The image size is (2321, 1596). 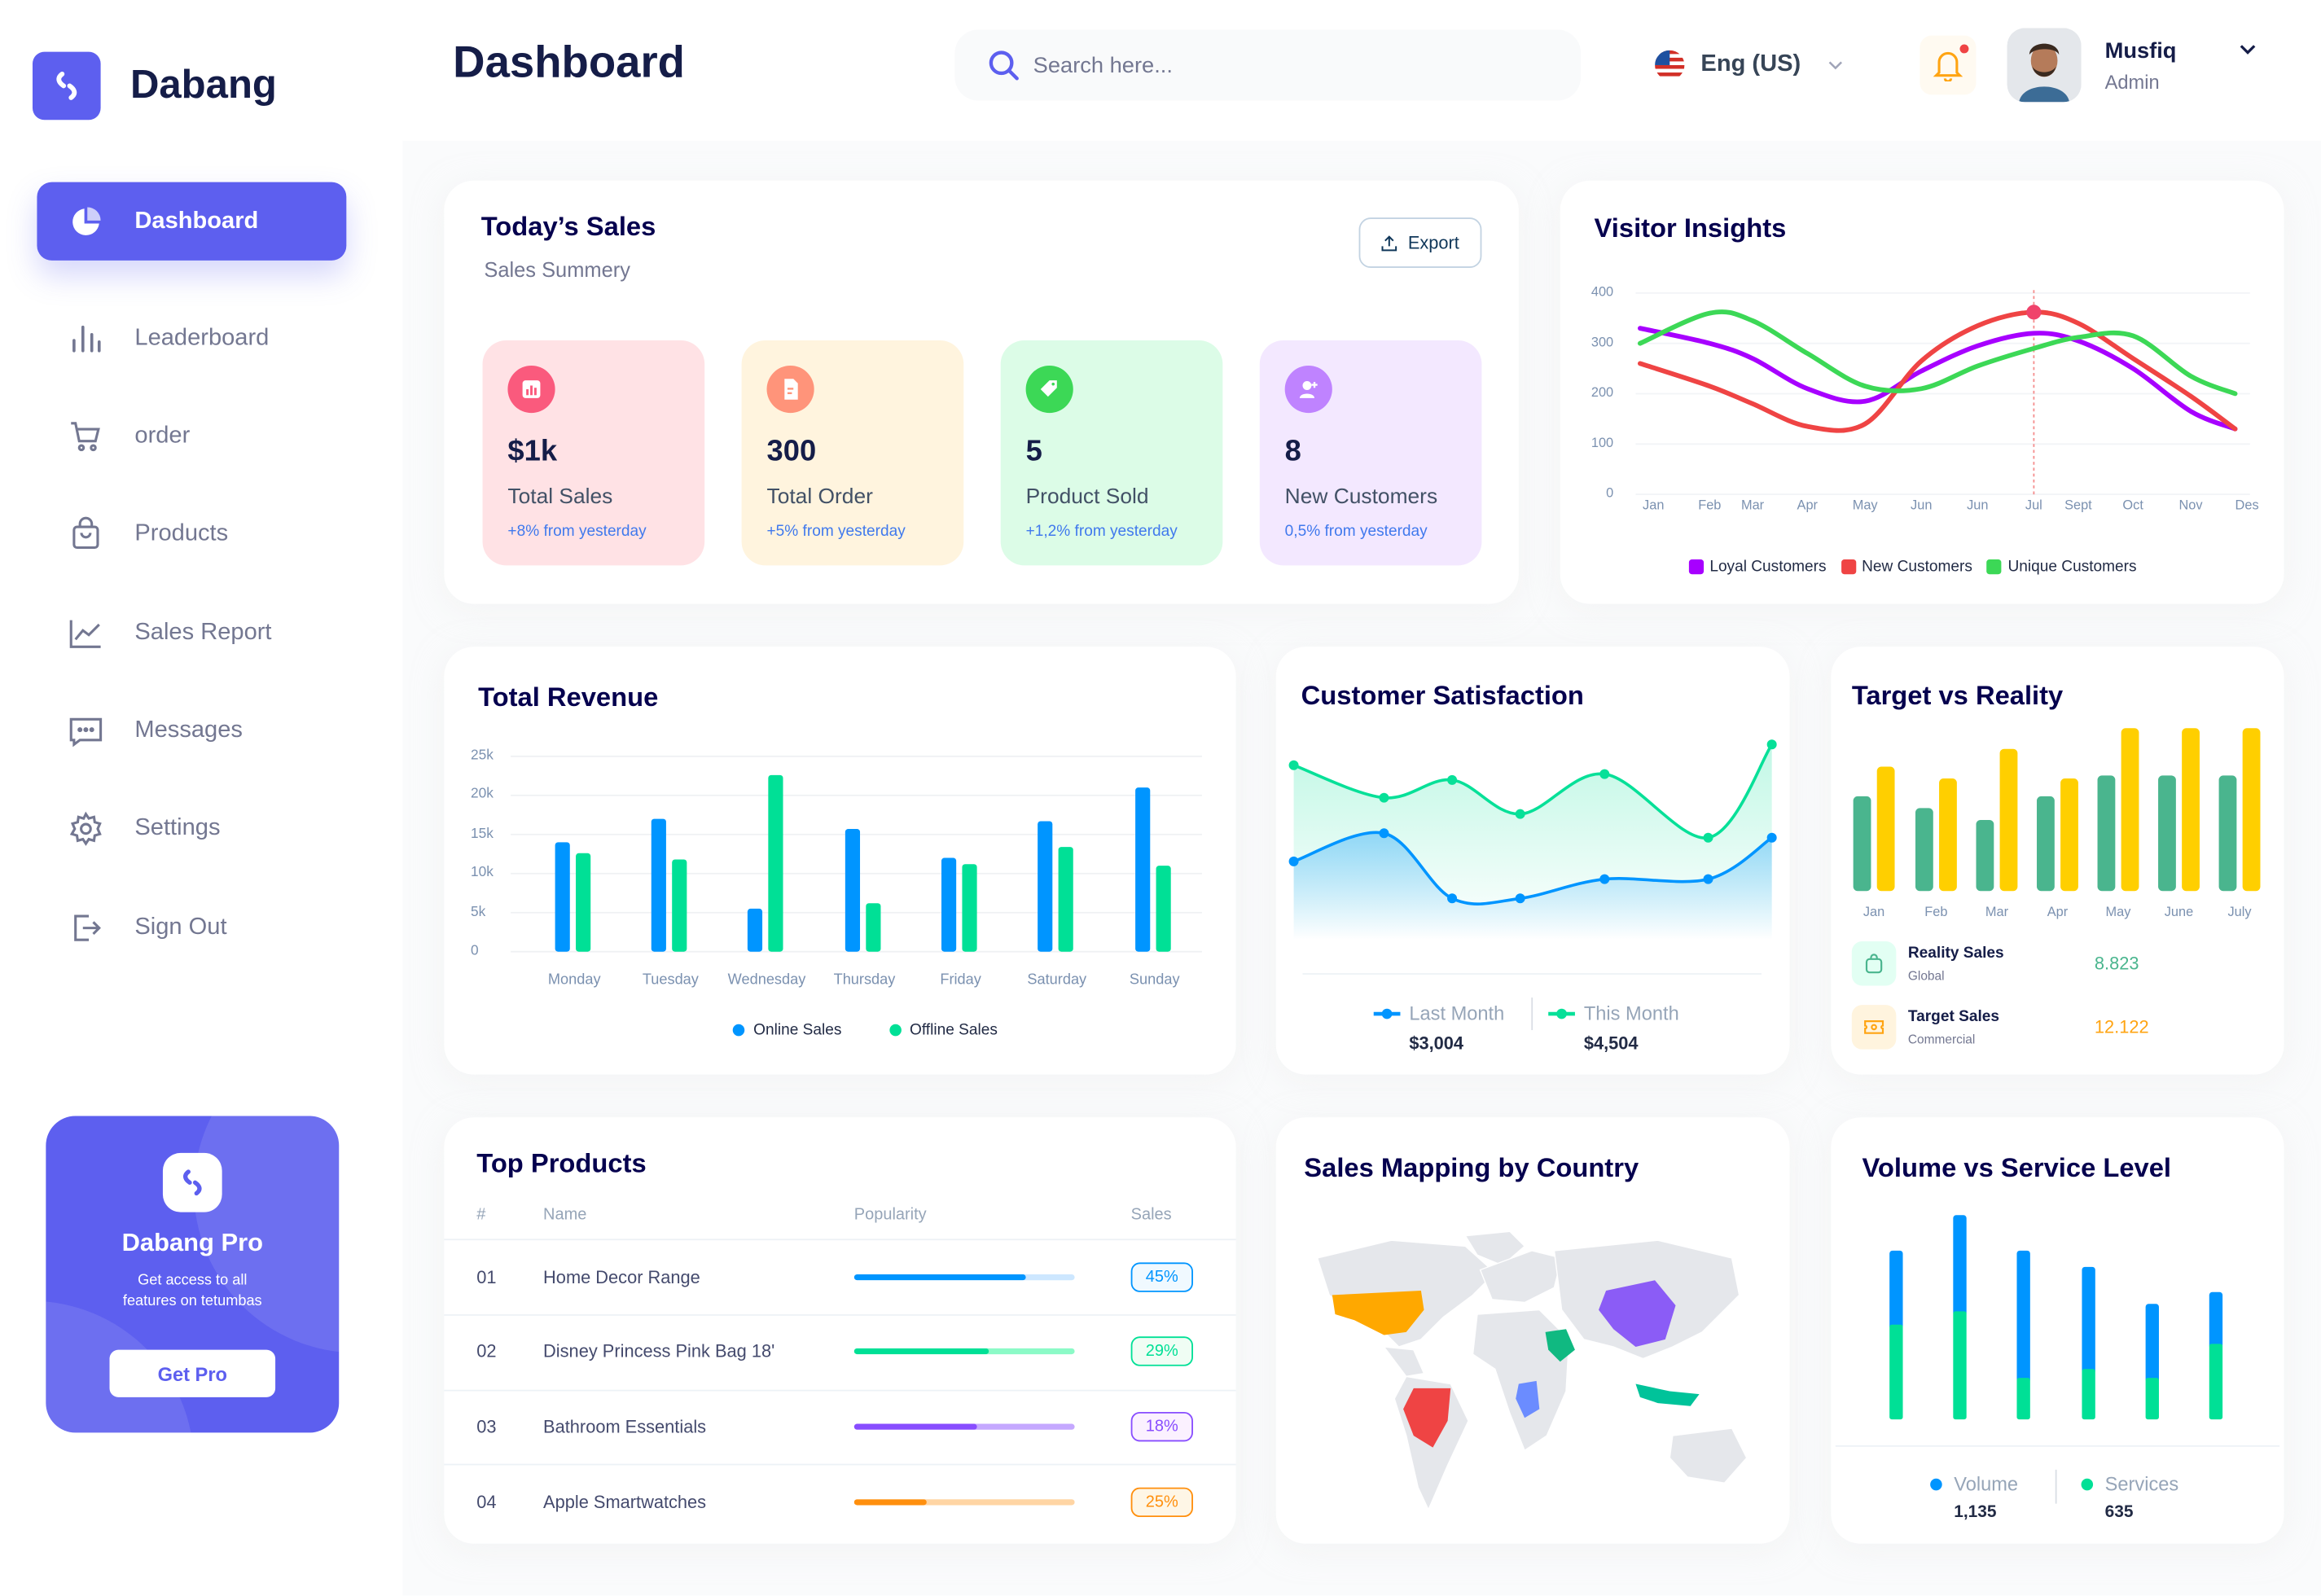 I want to click on row-divider, so click(x=840, y=1240).